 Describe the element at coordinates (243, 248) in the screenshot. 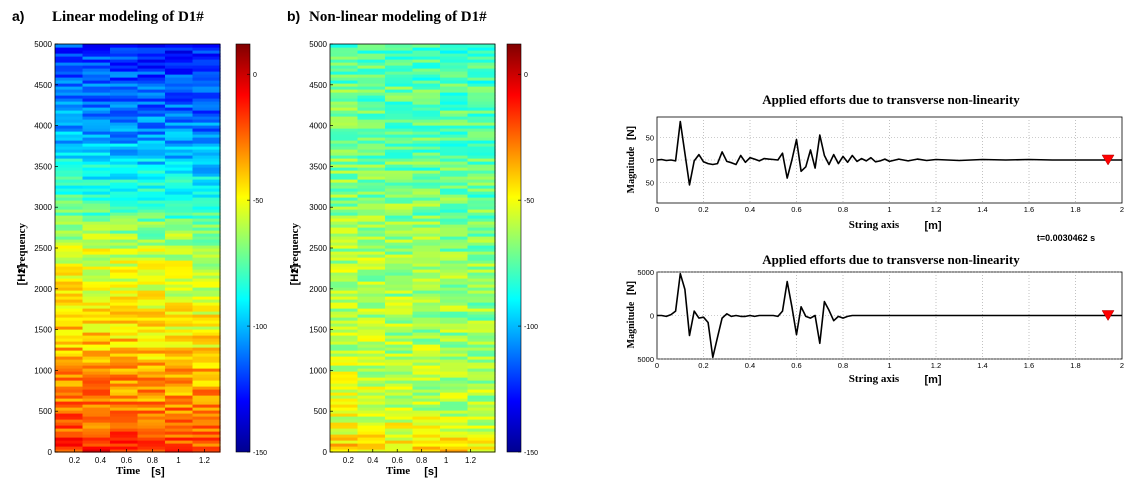

I see `colorbar-a` at that location.